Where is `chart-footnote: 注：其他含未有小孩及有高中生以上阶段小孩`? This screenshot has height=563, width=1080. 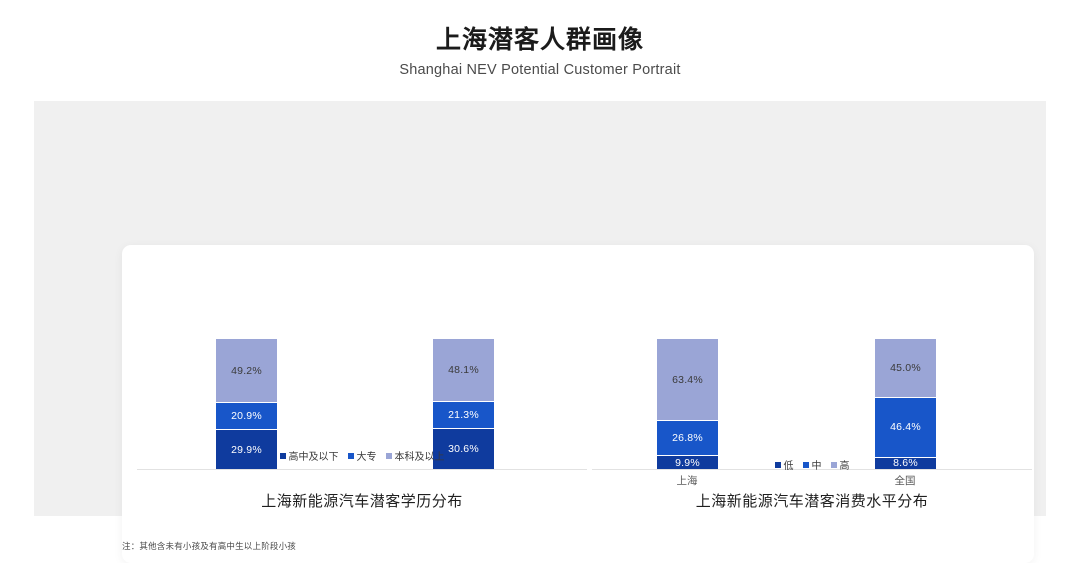
chart-footnote: 注：其他含未有小孩及有高中生以上阶段小孩 is located at coordinates (209, 546).